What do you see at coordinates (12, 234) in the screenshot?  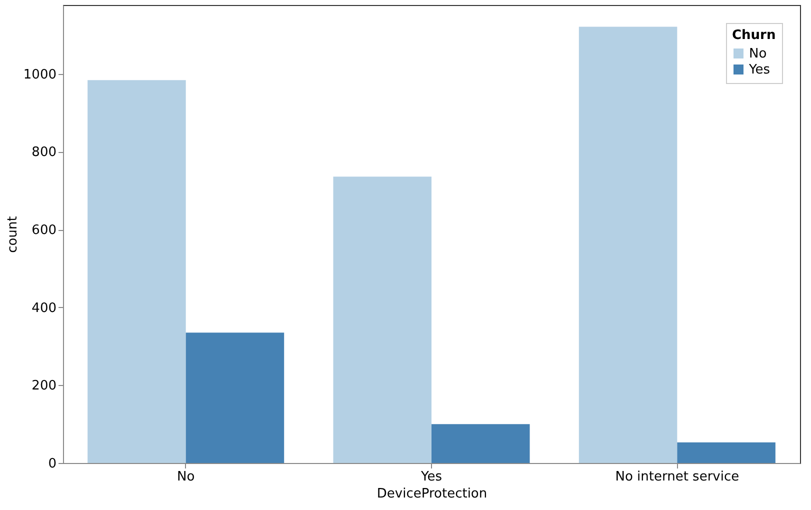 I see `y-axis-title: count` at bounding box center [12, 234].